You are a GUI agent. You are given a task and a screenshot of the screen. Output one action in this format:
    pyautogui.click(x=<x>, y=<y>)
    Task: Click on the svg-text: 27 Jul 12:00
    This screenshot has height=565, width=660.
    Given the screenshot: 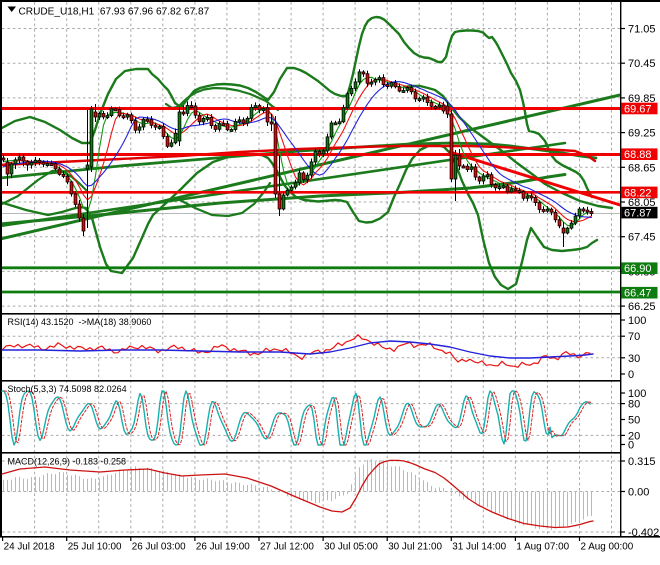 What is the action you would take?
    pyautogui.click(x=287, y=547)
    